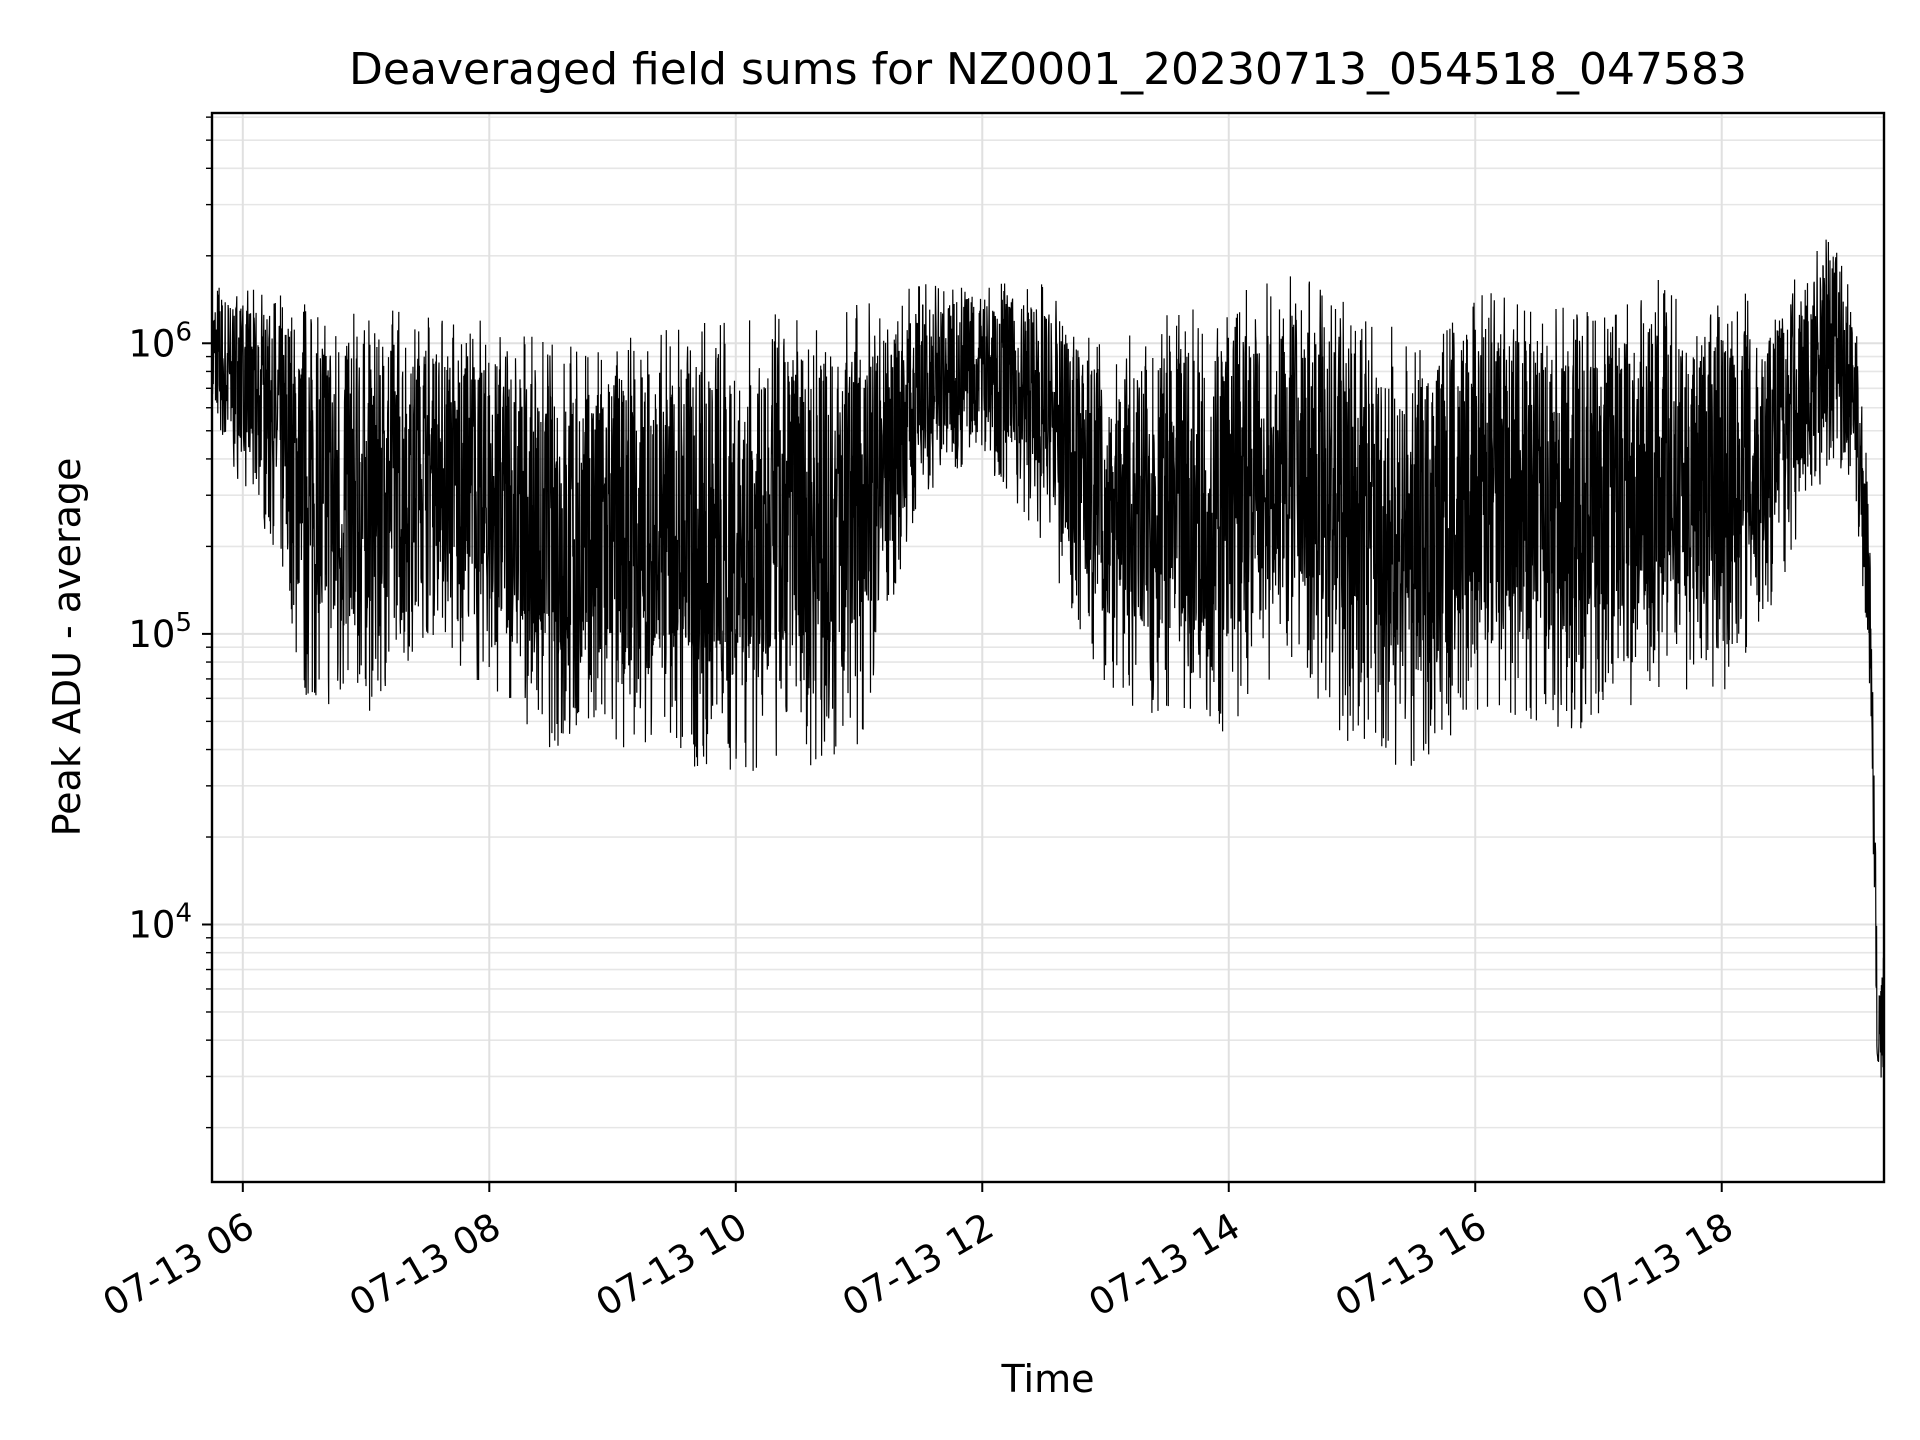 The image size is (1920, 1440). I want to click on x-axis-label: Time, so click(1048, 1379).